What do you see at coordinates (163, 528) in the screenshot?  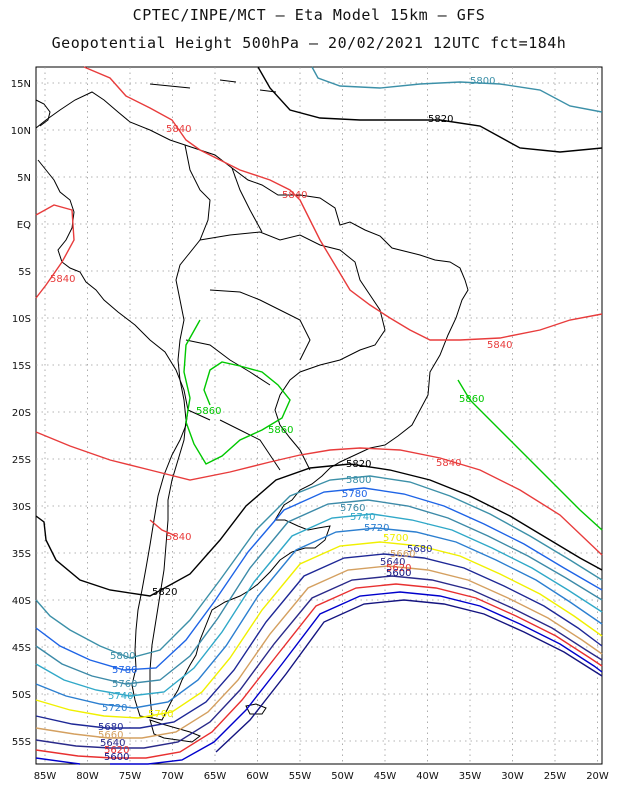 I see `contour-5840-andes` at bounding box center [163, 528].